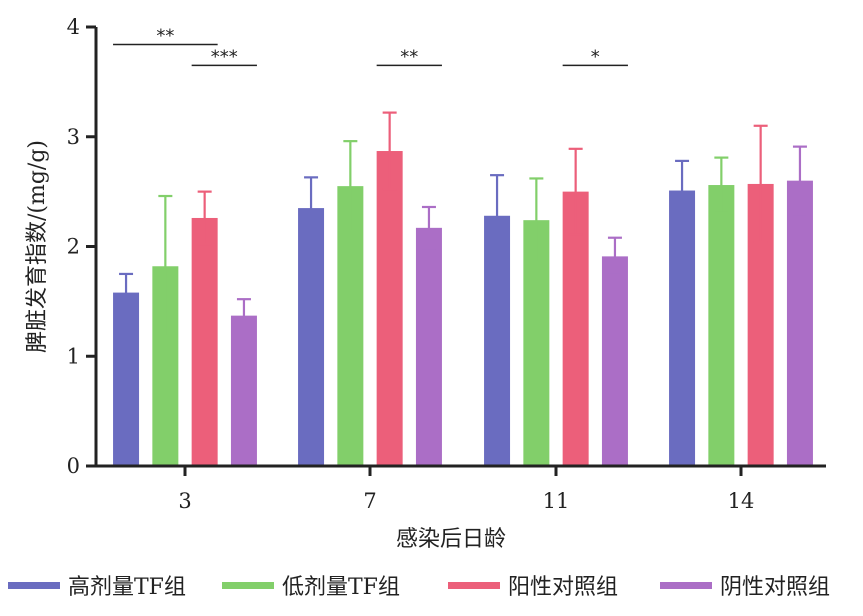 Image resolution: width=863 pixels, height=616 pixels. I want to click on x-axis-title: 感染后日龄, so click(451, 539).